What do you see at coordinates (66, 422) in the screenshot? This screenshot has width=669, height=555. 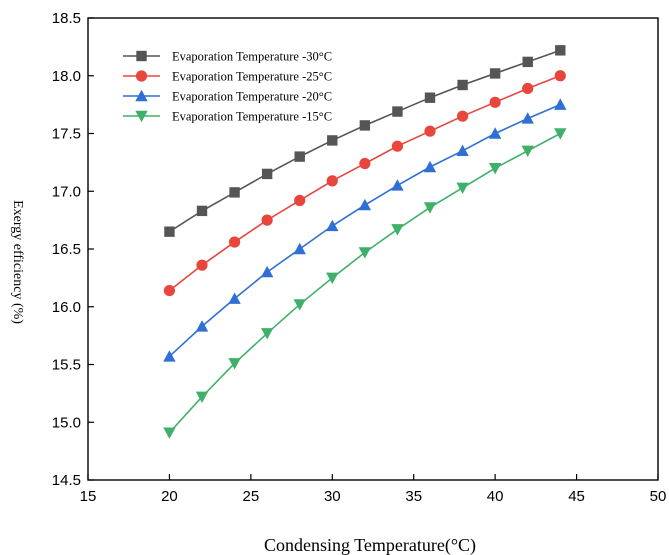 I see `y-tick-label: 15.0` at bounding box center [66, 422].